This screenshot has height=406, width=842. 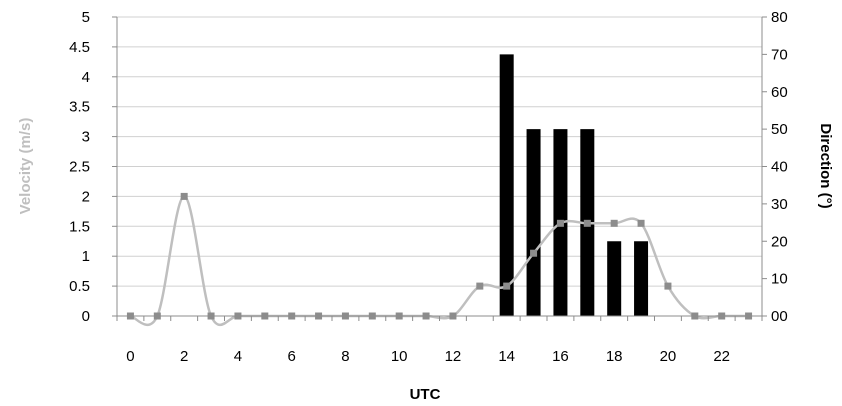 What do you see at coordinates (130, 356) in the screenshot?
I see `x-tick-label: 0` at bounding box center [130, 356].